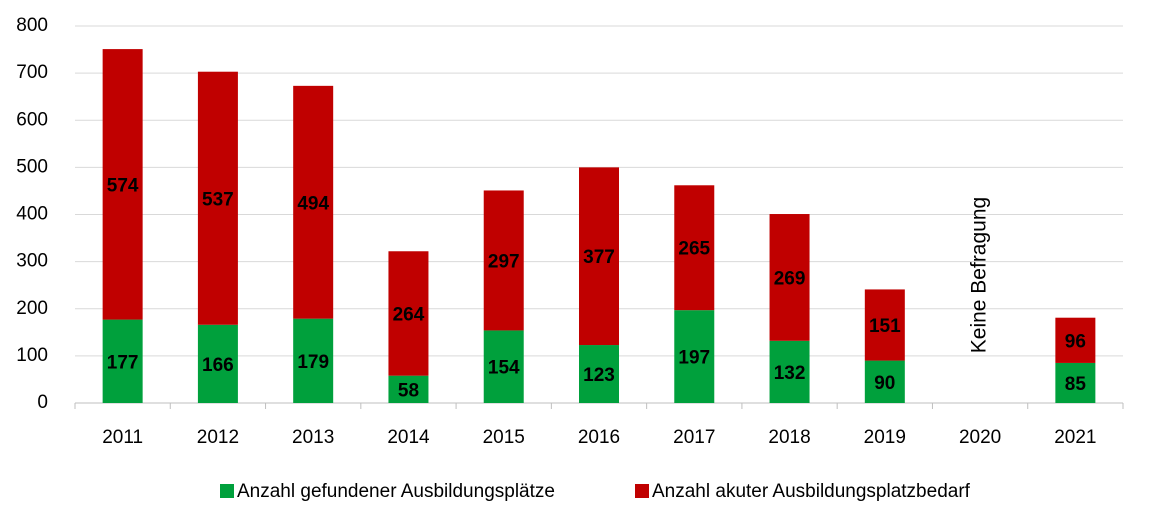  I want to click on y-tick-label: 500, so click(32, 166).